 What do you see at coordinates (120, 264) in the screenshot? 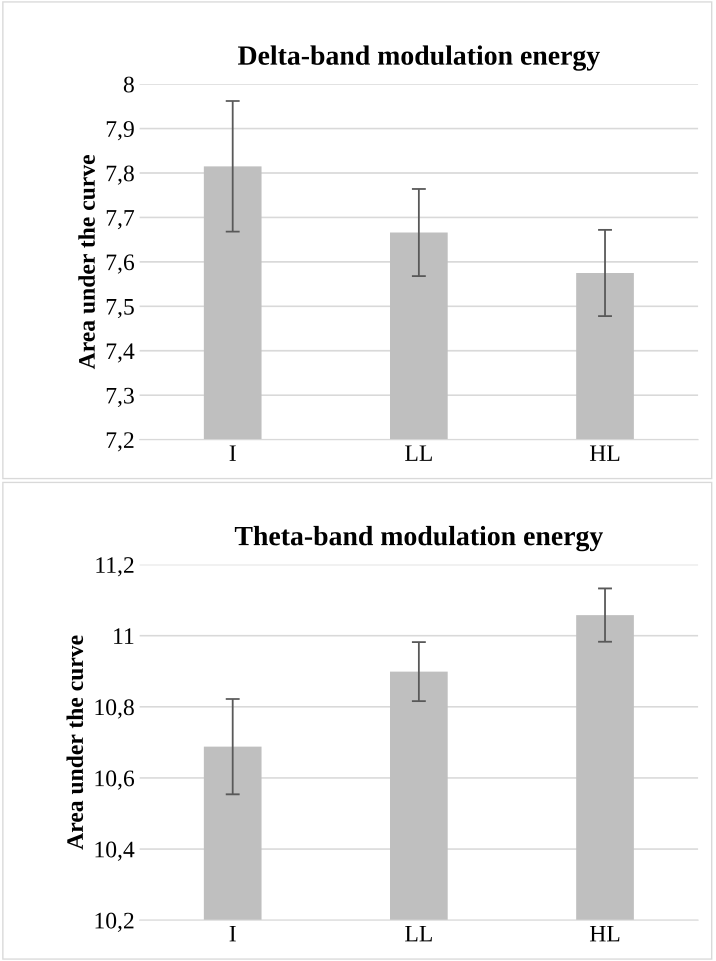
I see `y-tick-label: 7,6` at bounding box center [120, 264].